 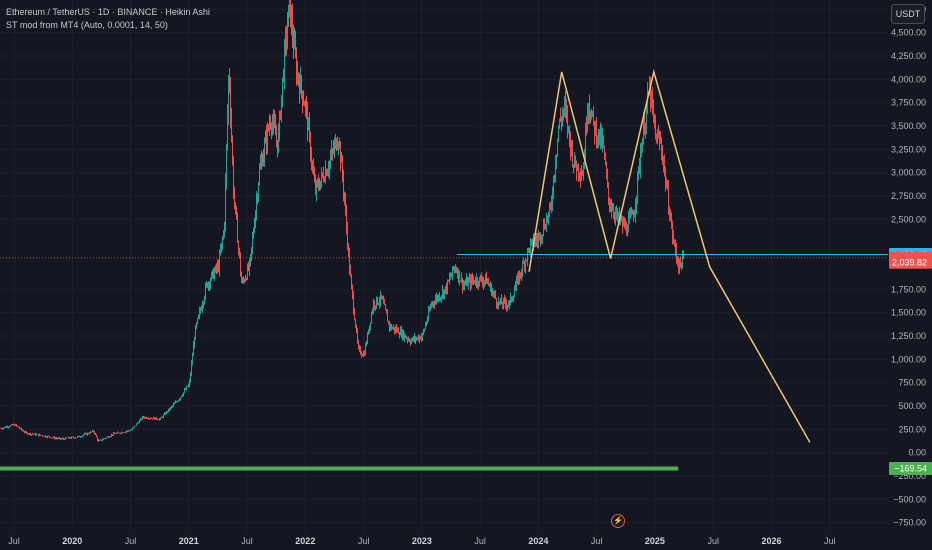 What do you see at coordinates (72, 541) in the screenshot?
I see `x-tick-label: 2020` at bounding box center [72, 541].